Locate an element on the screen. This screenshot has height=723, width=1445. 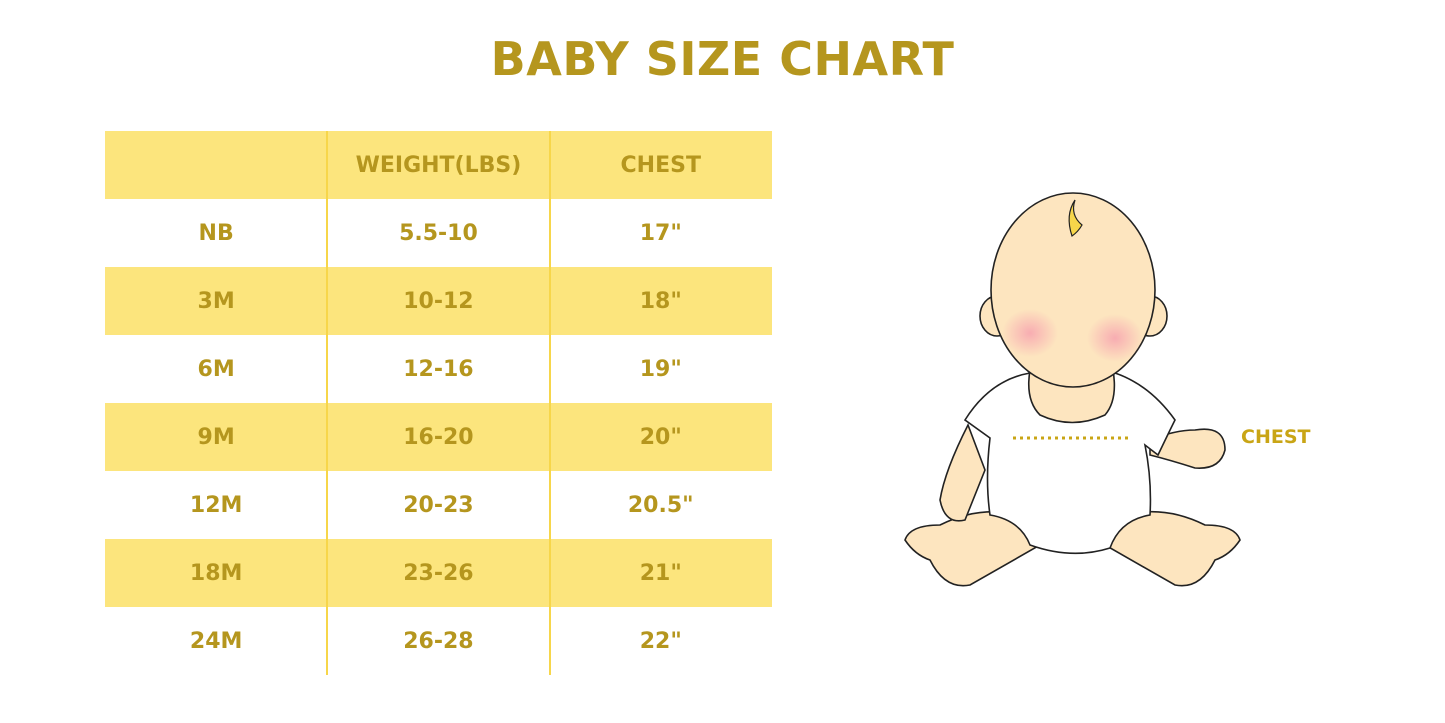
table-row: 12M 20-23 20.5" is located at coordinates (438, 505).